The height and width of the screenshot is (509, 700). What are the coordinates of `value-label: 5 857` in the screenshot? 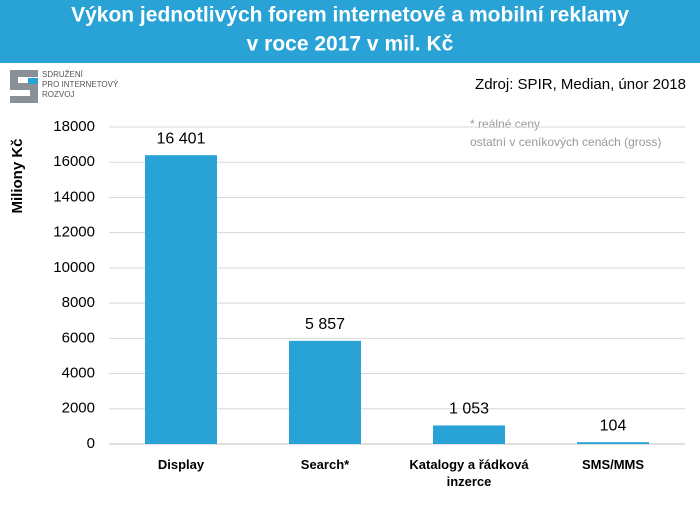 It's located at (325, 324).